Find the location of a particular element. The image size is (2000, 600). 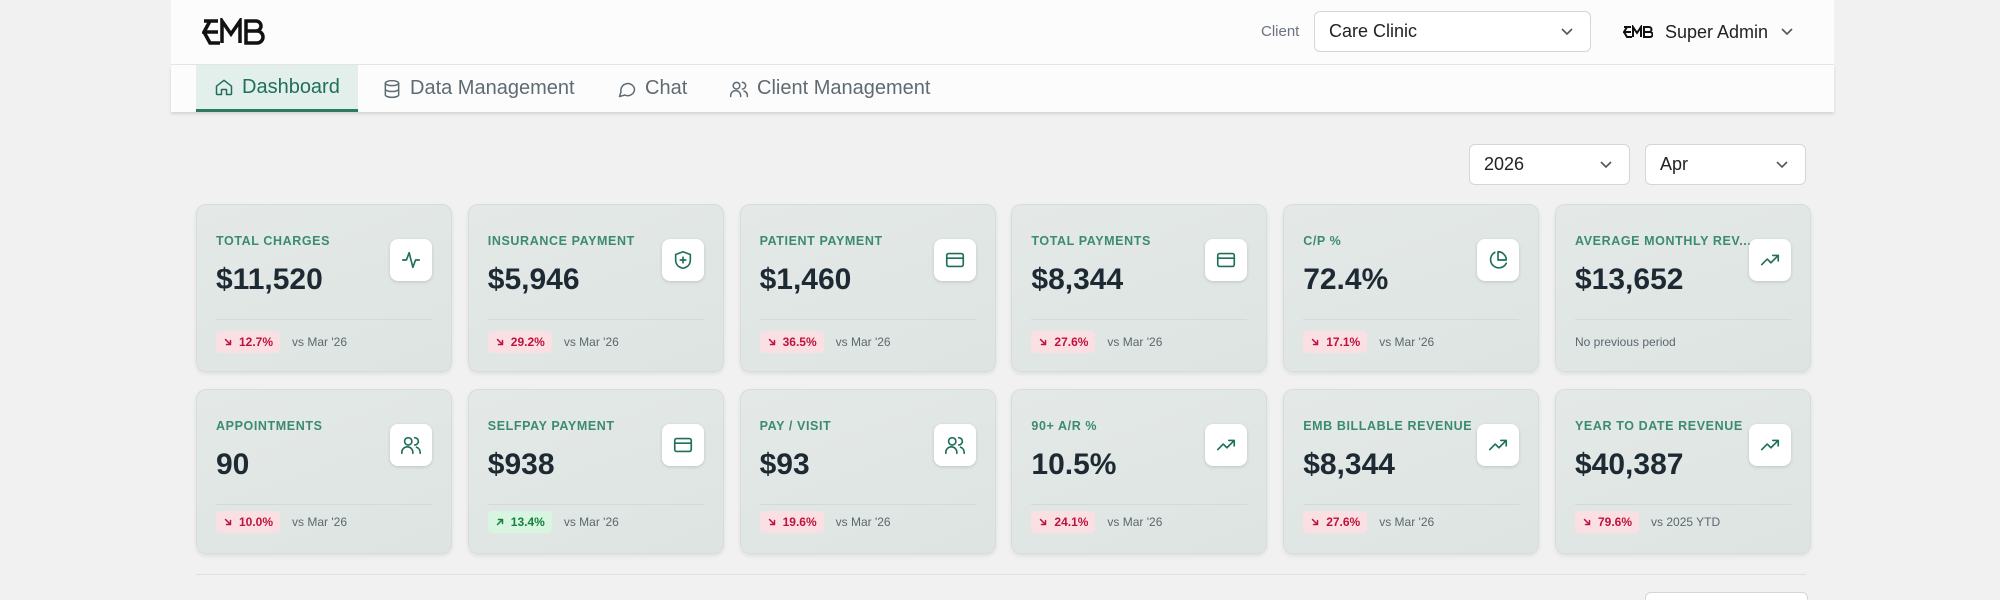

kpi-footer: 24.1% vs Mar '26 is located at coordinates (1096, 522).